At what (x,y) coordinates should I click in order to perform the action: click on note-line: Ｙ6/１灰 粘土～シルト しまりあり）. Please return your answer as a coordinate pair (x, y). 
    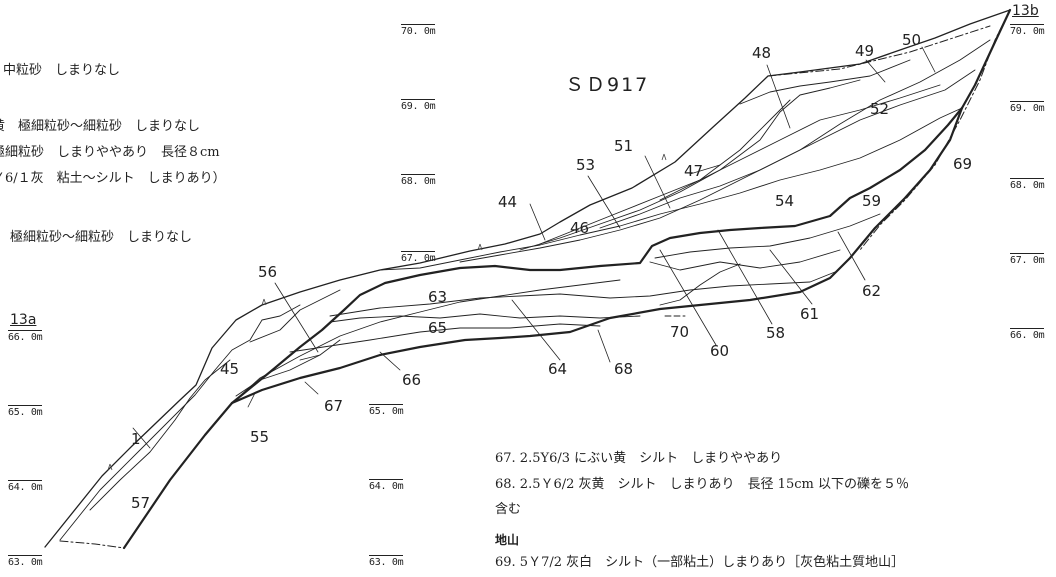
    Looking at the image, I should click on (113, 178).